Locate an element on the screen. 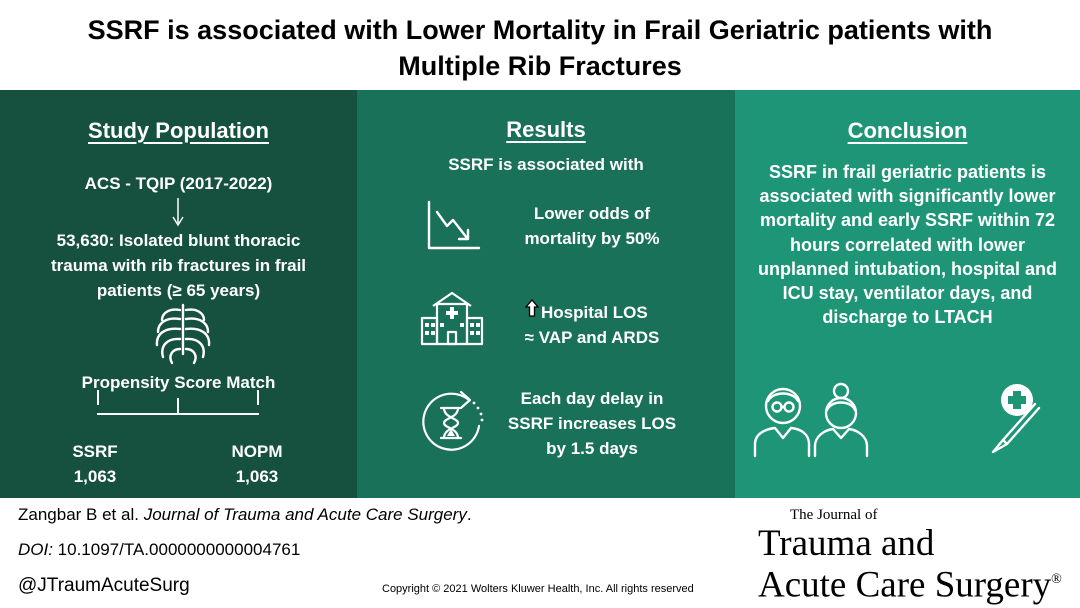 This screenshot has height=608, width=1080. ssrf-group-count: 1,063 is located at coordinates (95, 476).